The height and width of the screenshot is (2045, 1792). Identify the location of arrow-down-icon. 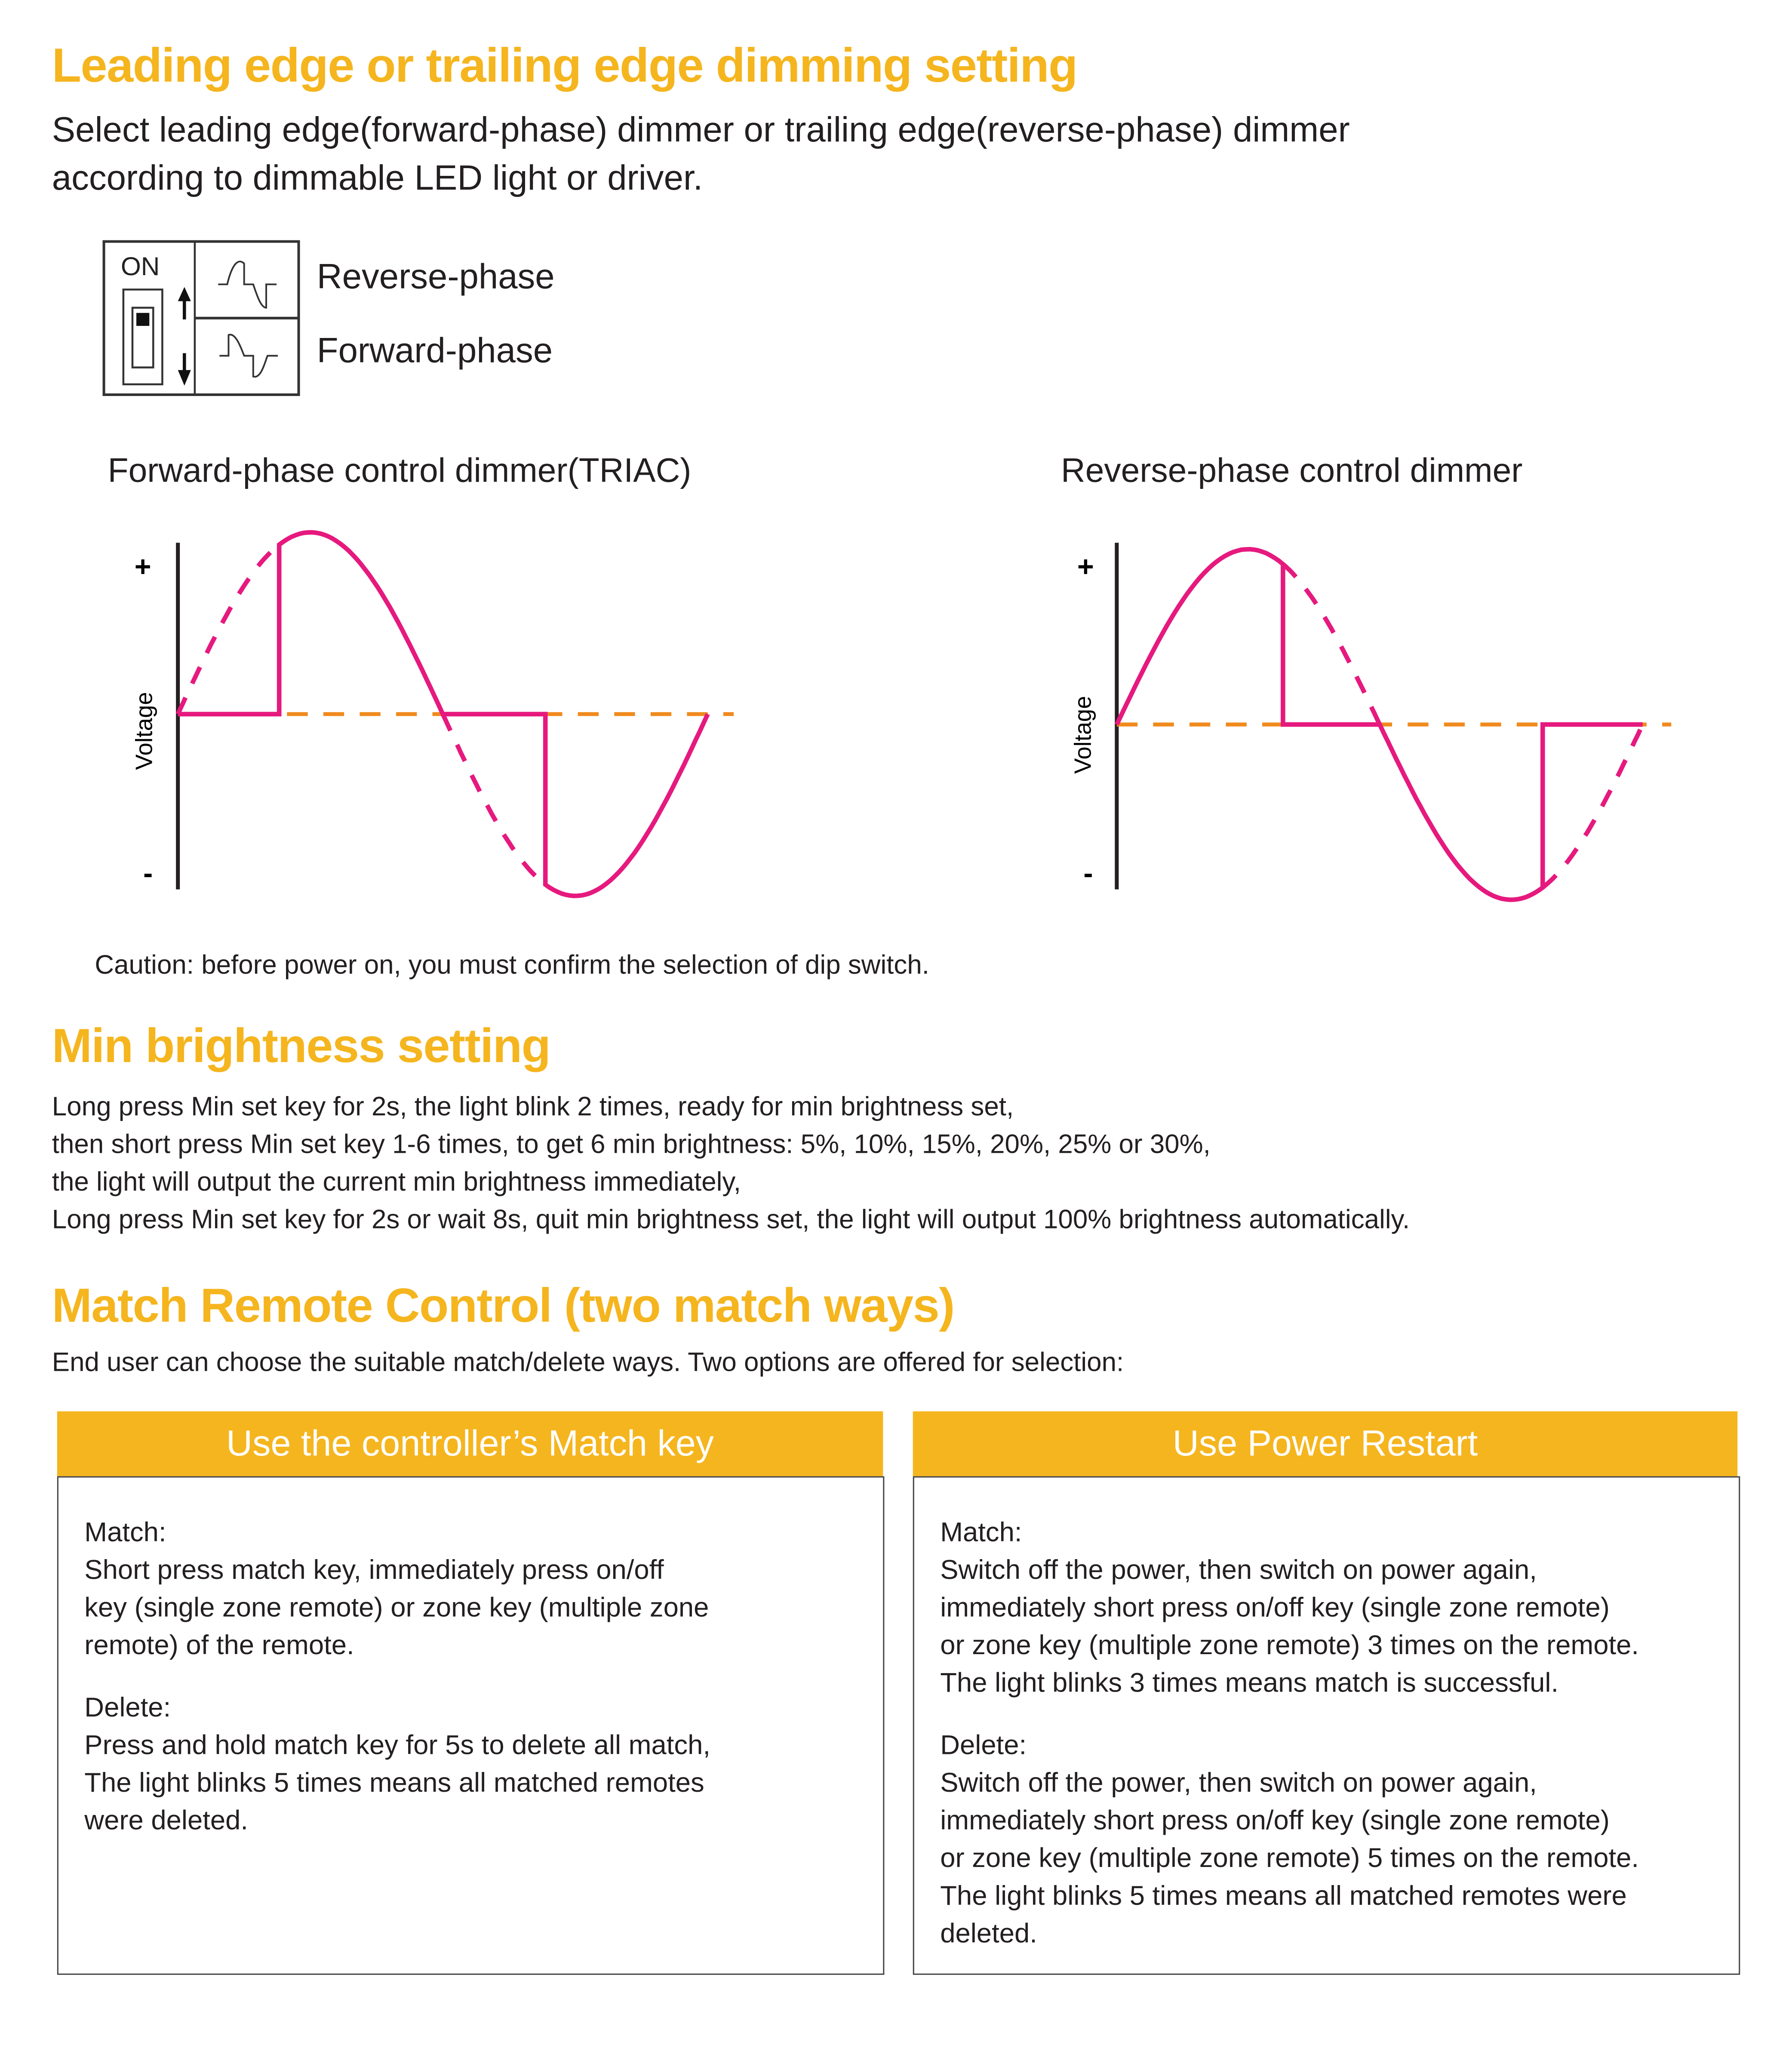
(185, 370).